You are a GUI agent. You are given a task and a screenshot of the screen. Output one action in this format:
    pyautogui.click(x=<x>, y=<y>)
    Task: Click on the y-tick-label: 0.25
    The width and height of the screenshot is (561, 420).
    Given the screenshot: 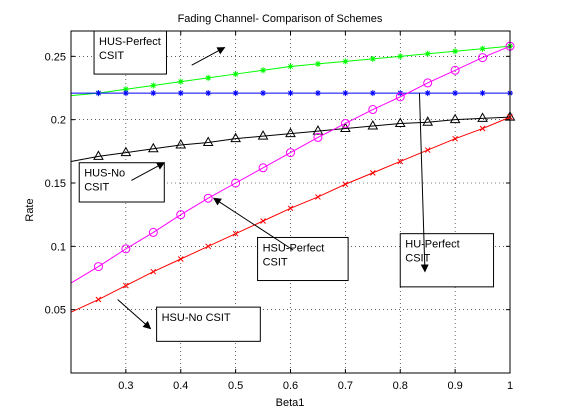 What is the action you would take?
    pyautogui.click(x=55, y=57)
    